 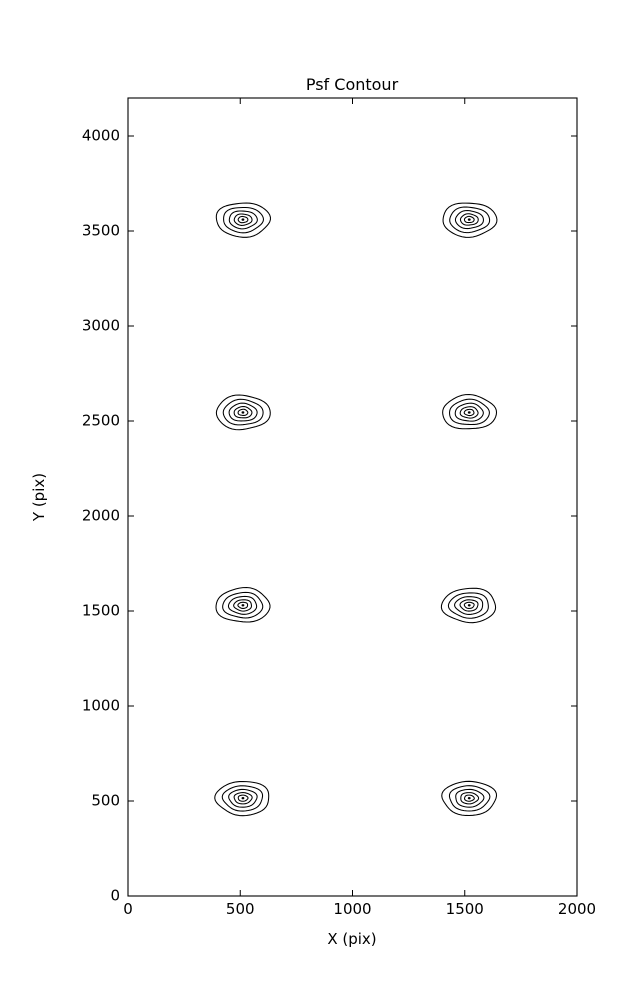 I want to click on y-tick-label: 1000, so click(x=101, y=706).